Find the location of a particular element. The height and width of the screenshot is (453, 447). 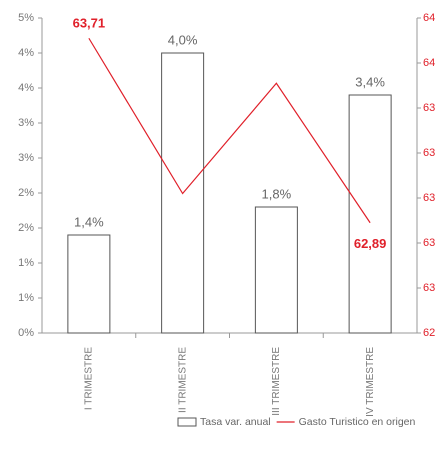

bar-value-label: 1,4% is located at coordinates (89, 221).